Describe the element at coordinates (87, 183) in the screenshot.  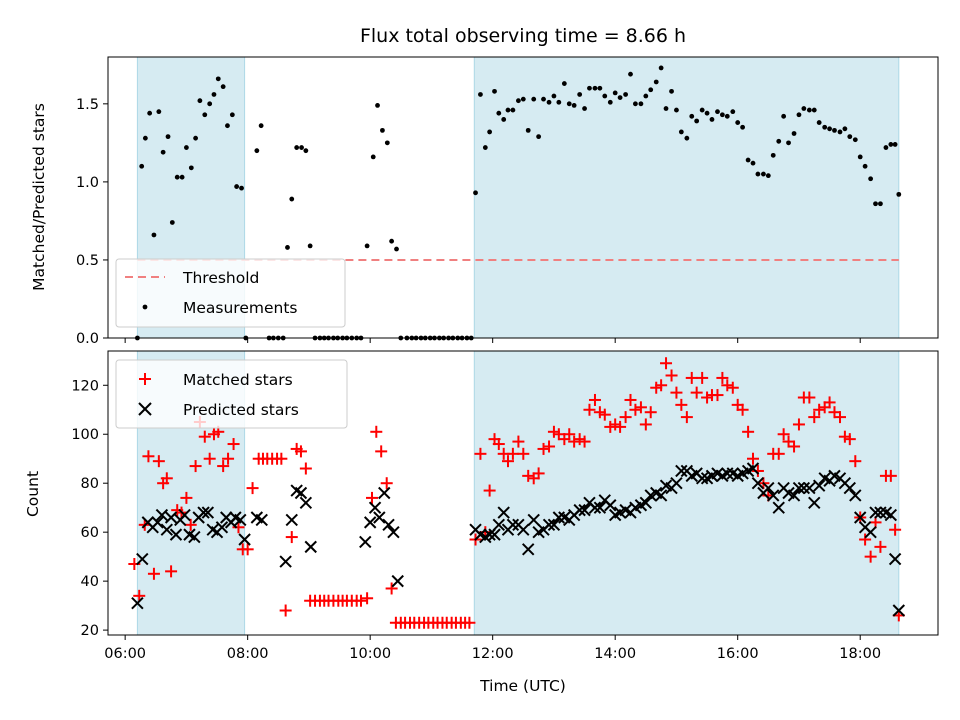
I see `top-y-tick-label: 1.0` at that location.